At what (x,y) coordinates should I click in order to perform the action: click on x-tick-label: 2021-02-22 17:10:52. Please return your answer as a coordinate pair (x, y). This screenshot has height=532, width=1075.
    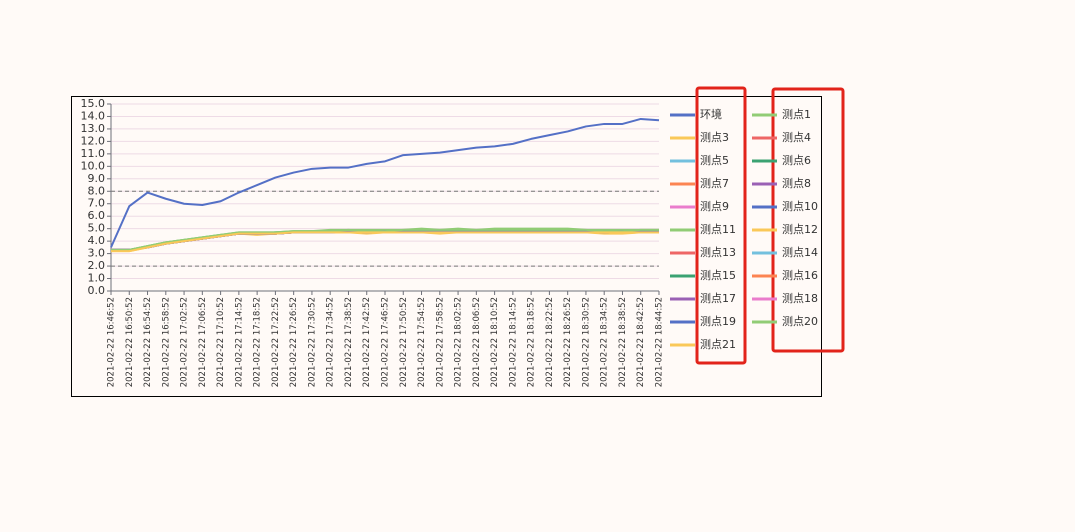
    Looking at the image, I should click on (221, 342).